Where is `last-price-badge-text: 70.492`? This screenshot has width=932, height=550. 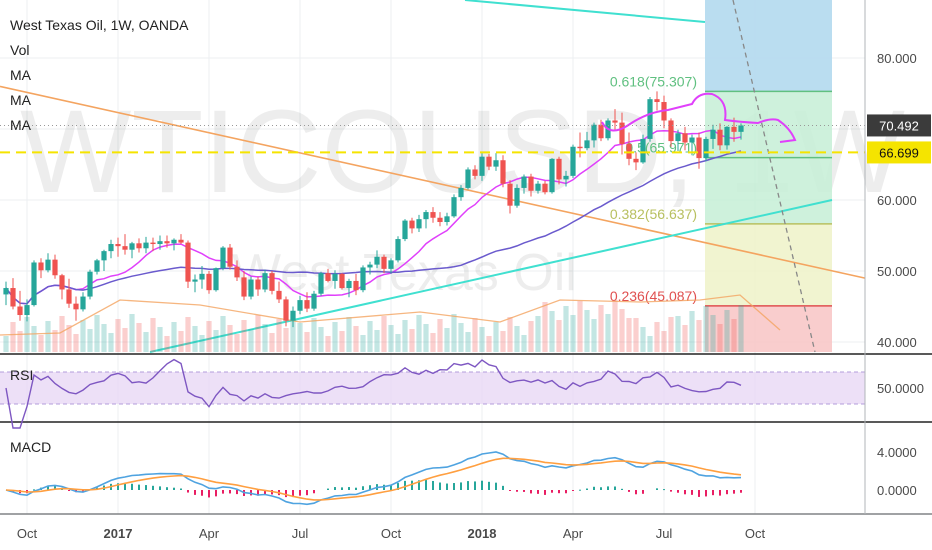 last-price-badge-text: 70.492 is located at coordinates (899, 125).